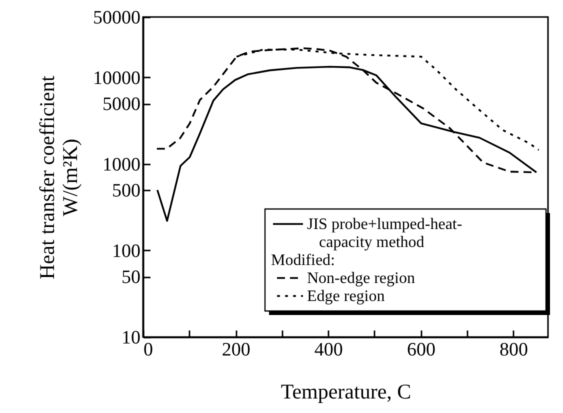  Describe the element at coordinates (148, 350) in the screenshot. I see `x-tick-label: 0` at that location.